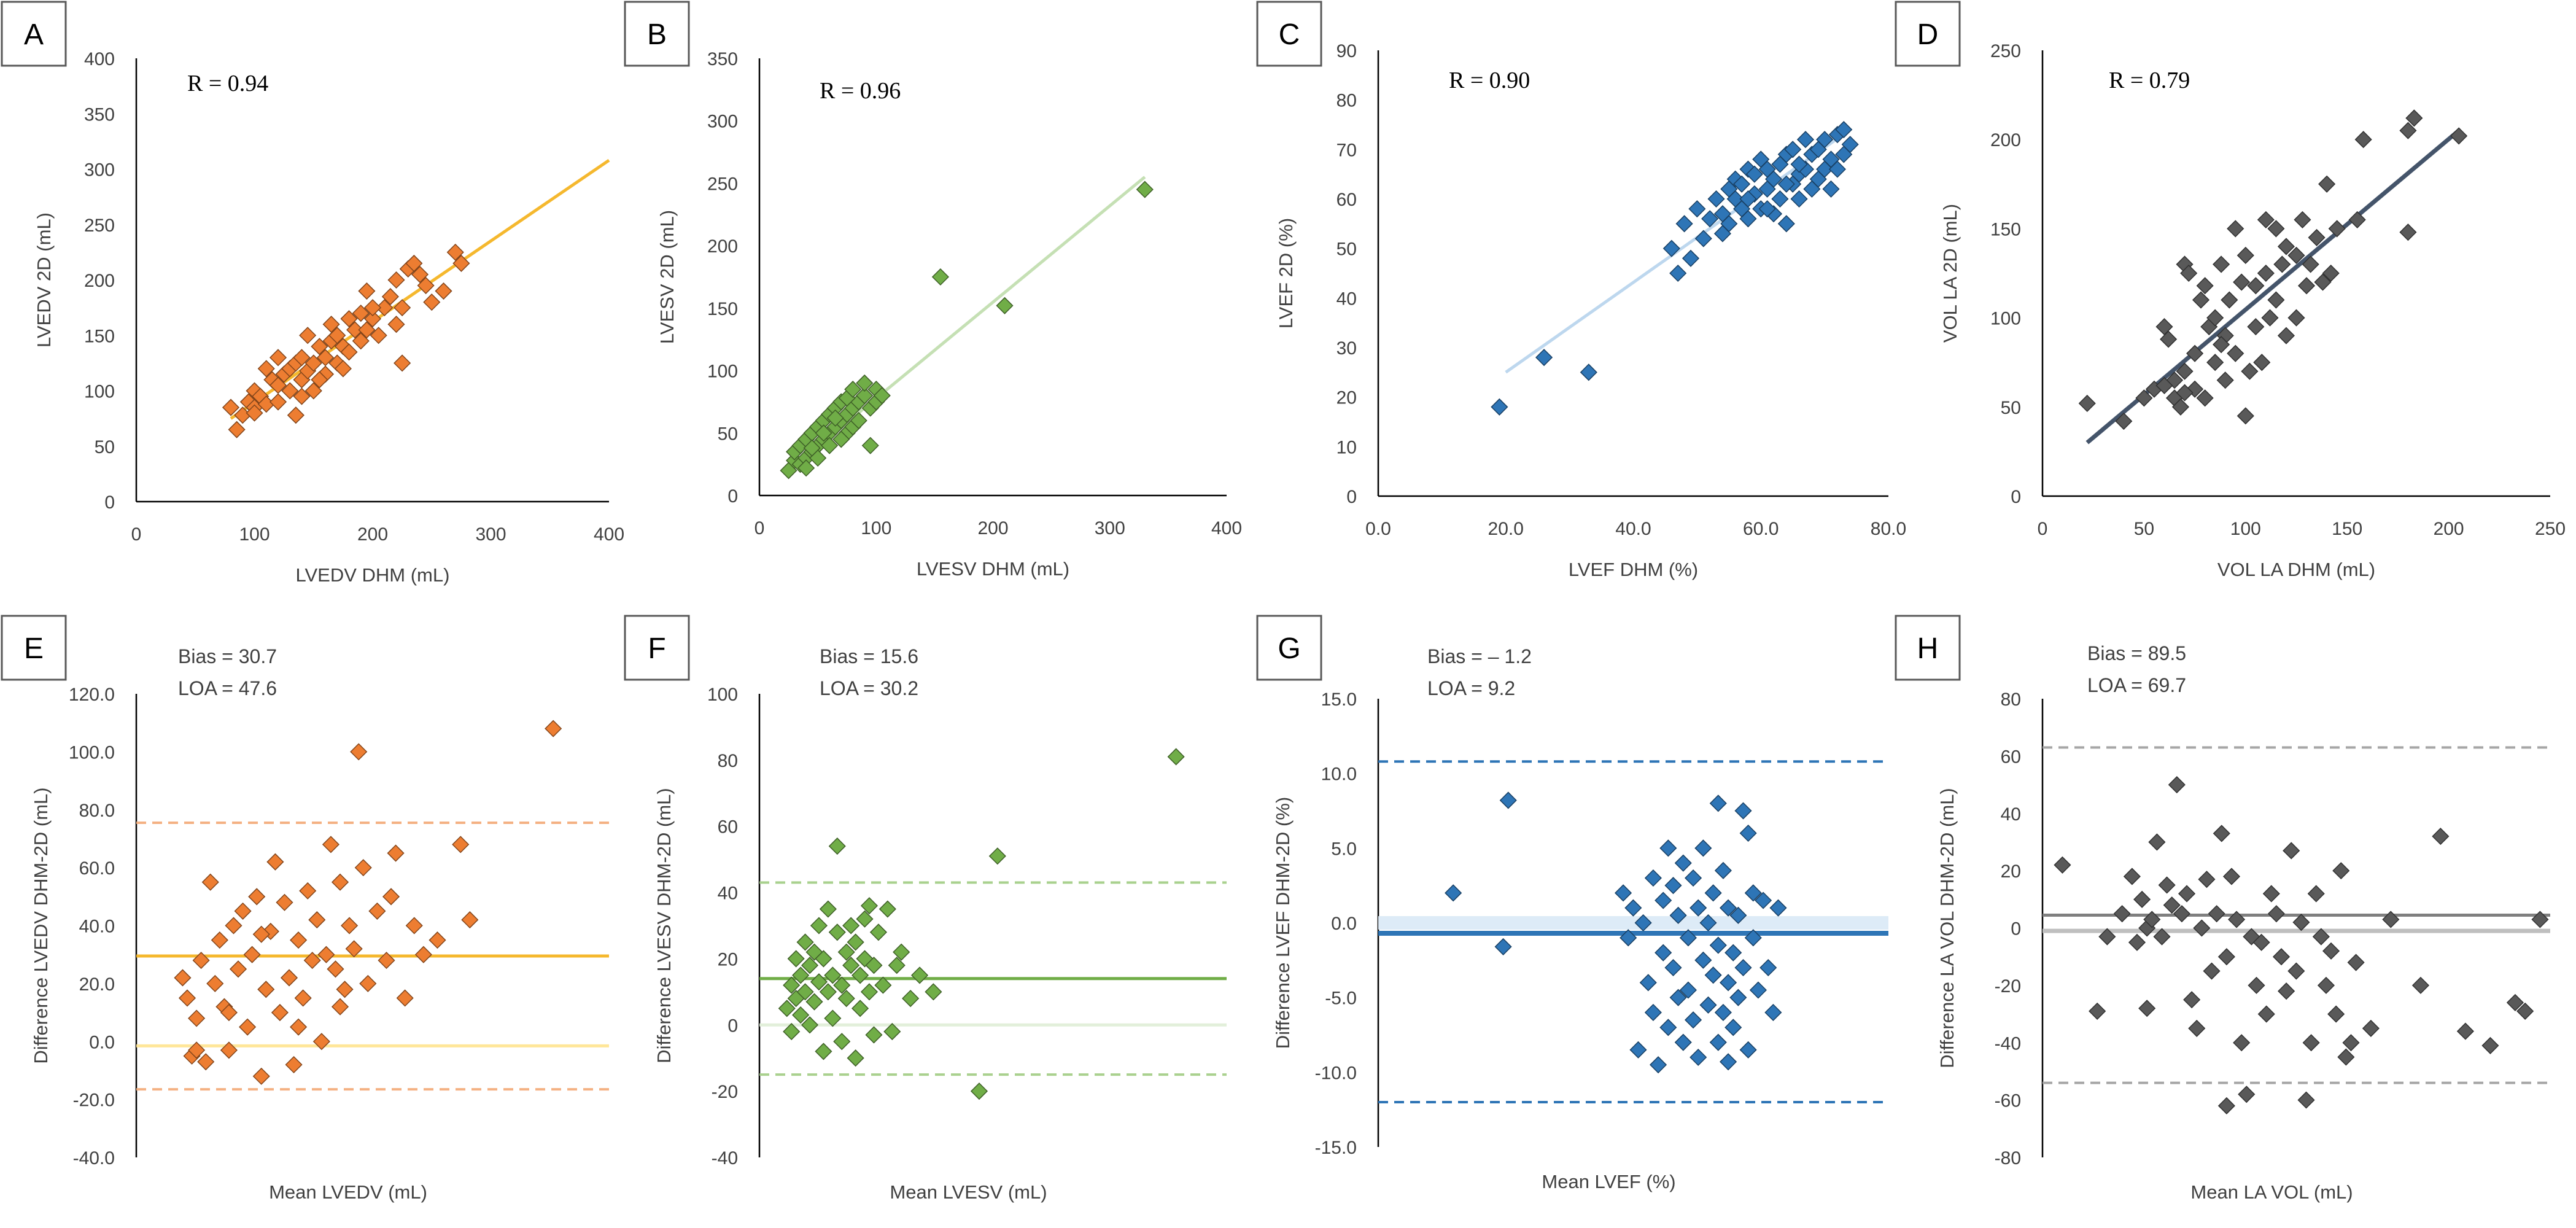 This screenshot has height=1228, width=2576. Describe the element at coordinates (869, 656) in the screenshot. I see `stat-annotation: Bias = 15.6` at that location.